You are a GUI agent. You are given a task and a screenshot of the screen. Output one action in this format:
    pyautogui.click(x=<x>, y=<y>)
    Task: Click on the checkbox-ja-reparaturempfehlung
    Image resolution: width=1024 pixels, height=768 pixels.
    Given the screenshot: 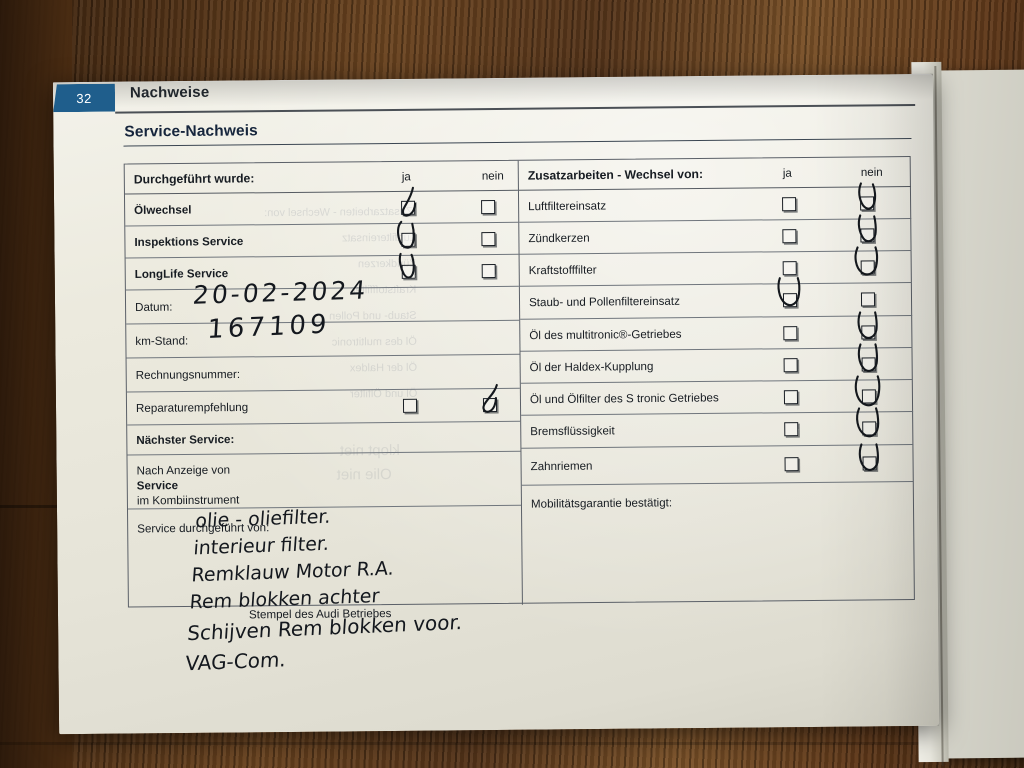 What is the action you would take?
    pyautogui.click(x=410, y=405)
    